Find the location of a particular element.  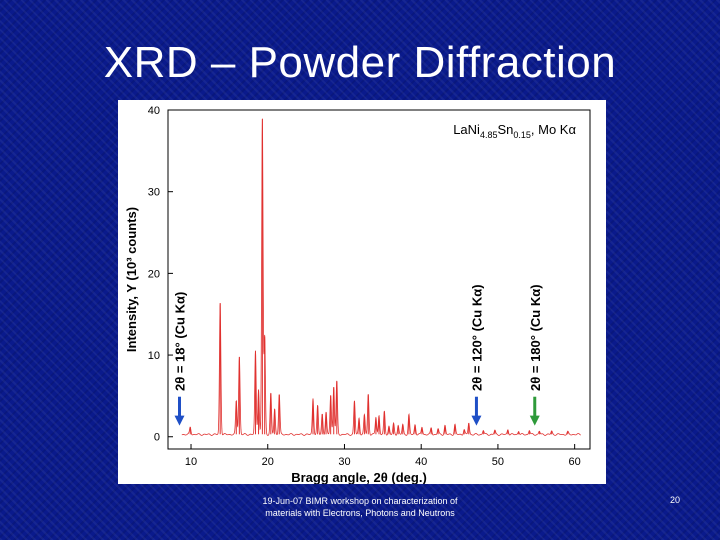

y-axis-ticks: 0 10 20 30 40 is located at coordinates (160, 274).